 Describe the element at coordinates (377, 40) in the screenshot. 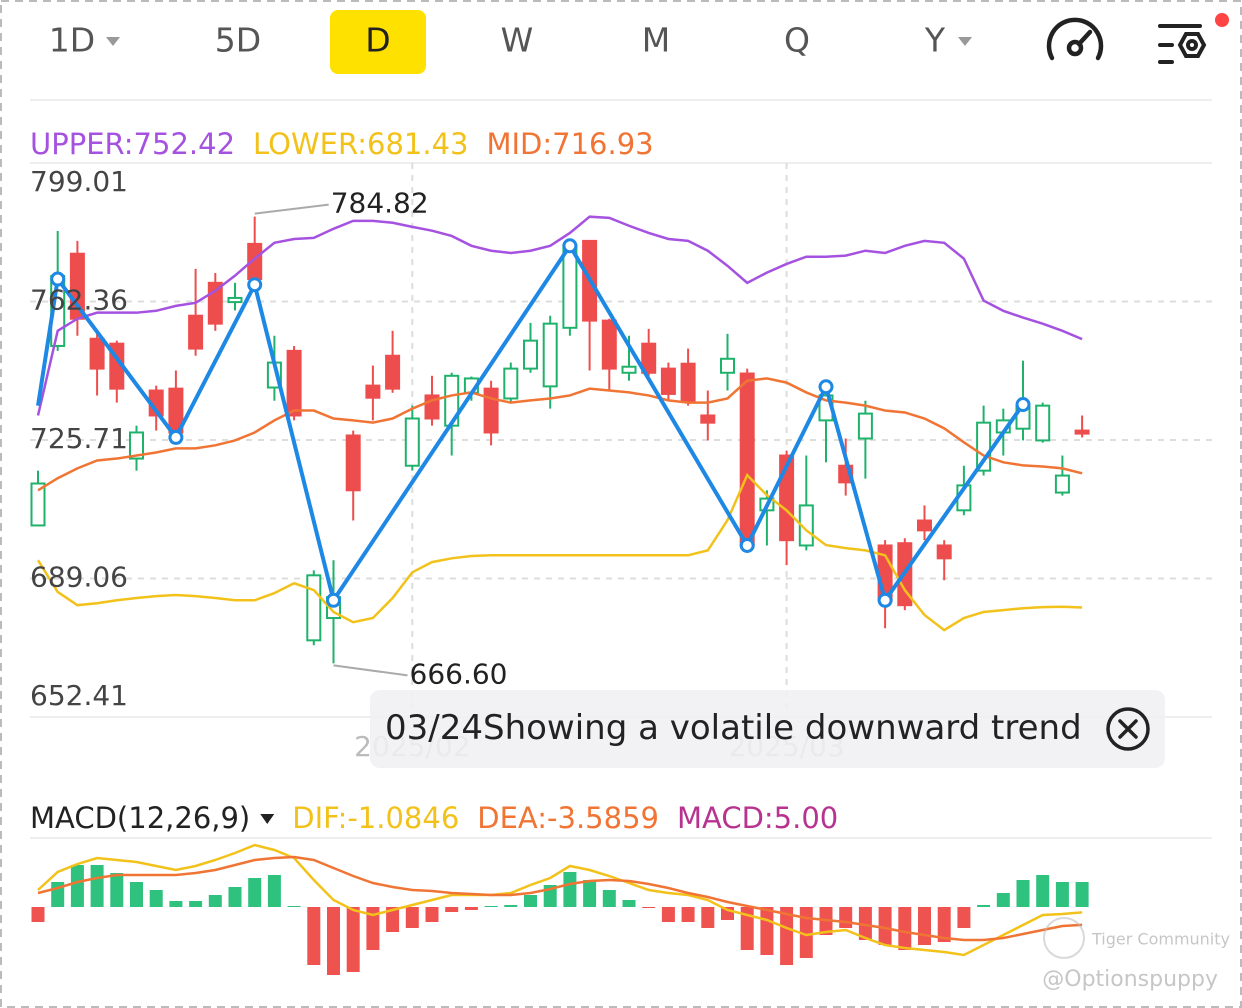

I see `tab: D` at that location.